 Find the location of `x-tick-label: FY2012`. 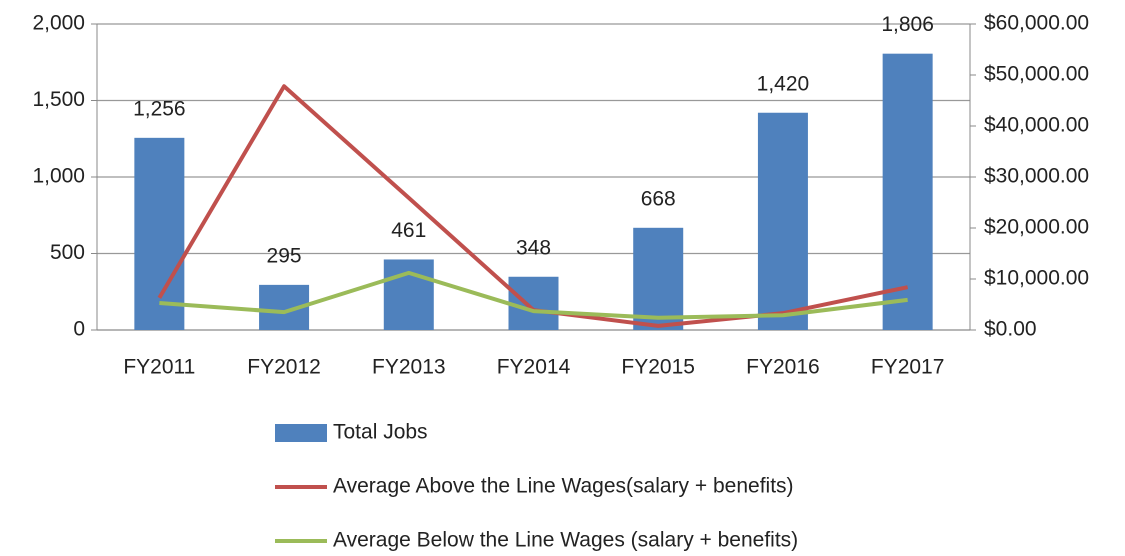

x-tick-label: FY2012 is located at coordinates (284, 367).